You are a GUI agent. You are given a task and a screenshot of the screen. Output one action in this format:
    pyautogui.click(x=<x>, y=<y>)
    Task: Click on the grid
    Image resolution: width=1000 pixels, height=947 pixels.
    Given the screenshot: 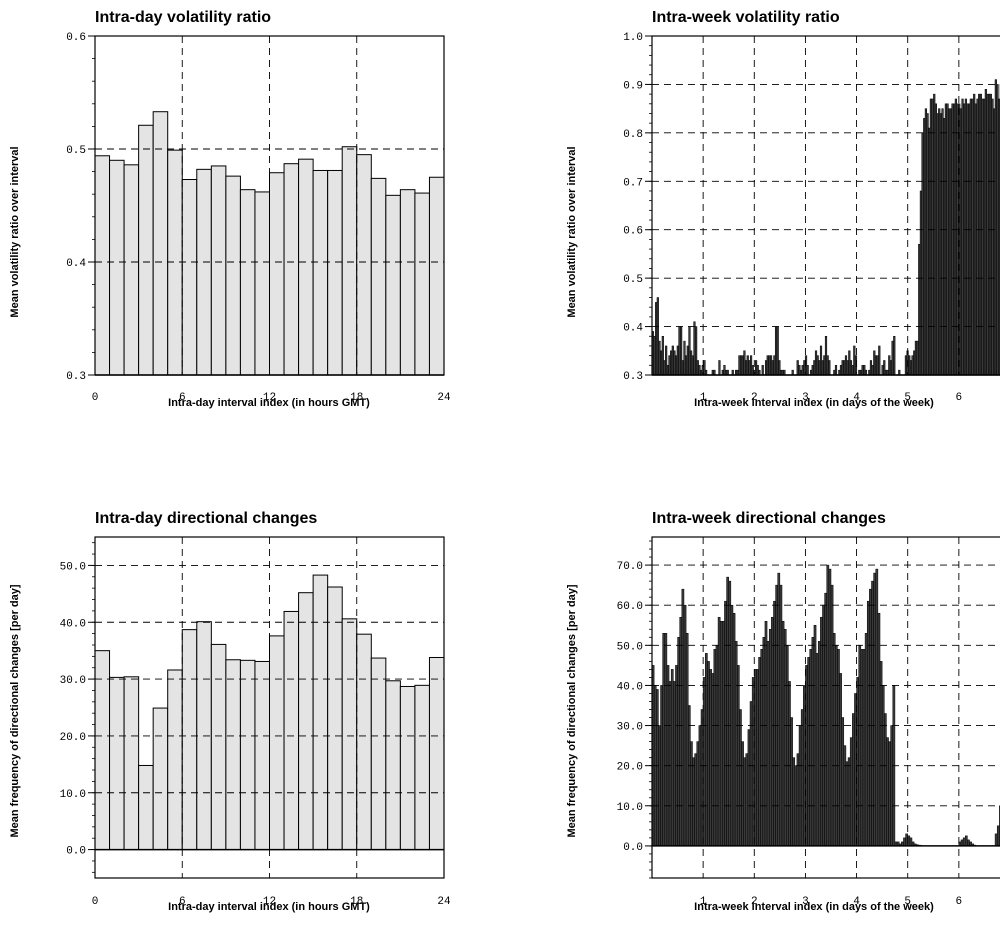 What is the action you would take?
    pyautogui.click(x=826, y=707)
    